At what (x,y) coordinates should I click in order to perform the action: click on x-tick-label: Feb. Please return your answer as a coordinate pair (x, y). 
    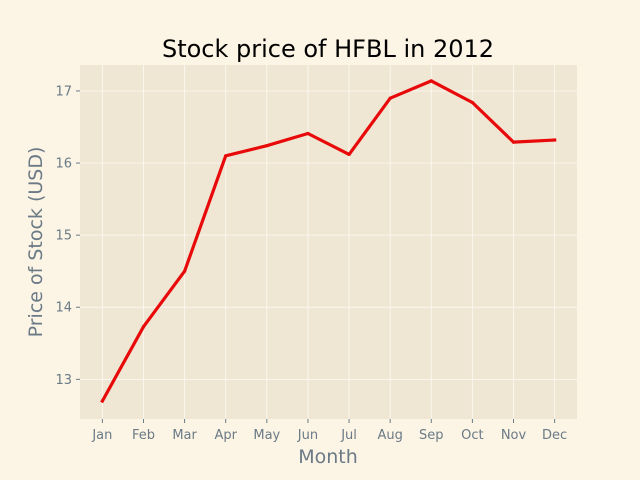
    Looking at the image, I should click on (143, 435).